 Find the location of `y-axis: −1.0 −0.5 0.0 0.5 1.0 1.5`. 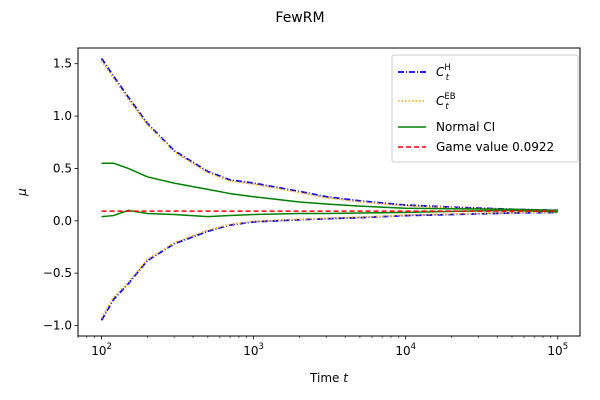

y-axis: −1.0 −0.5 0.0 0.5 1.0 1.5 is located at coordinates (60, 195).